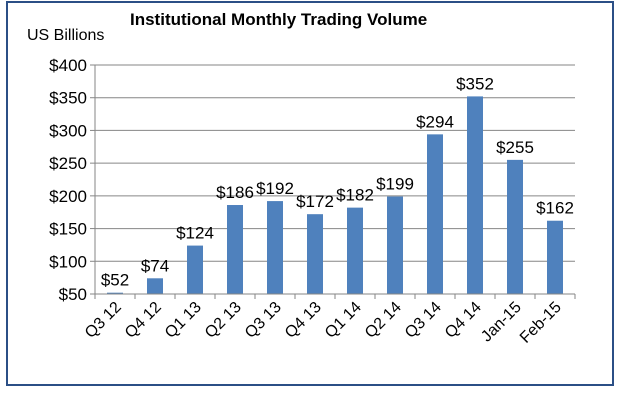 This screenshot has height=407, width=626. Describe the element at coordinates (68, 65) in the screenshot. I see `y-tick-label: $400` at that location.